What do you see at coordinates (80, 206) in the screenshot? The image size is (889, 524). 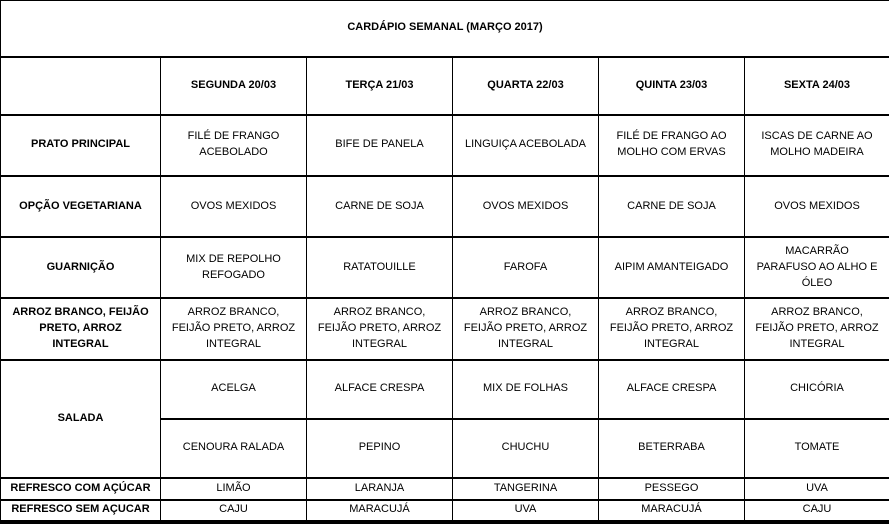 I see `row-label-opcao-vegetariana: OPÇÃO VEGETARIANA` at bounding box center [80, 206].